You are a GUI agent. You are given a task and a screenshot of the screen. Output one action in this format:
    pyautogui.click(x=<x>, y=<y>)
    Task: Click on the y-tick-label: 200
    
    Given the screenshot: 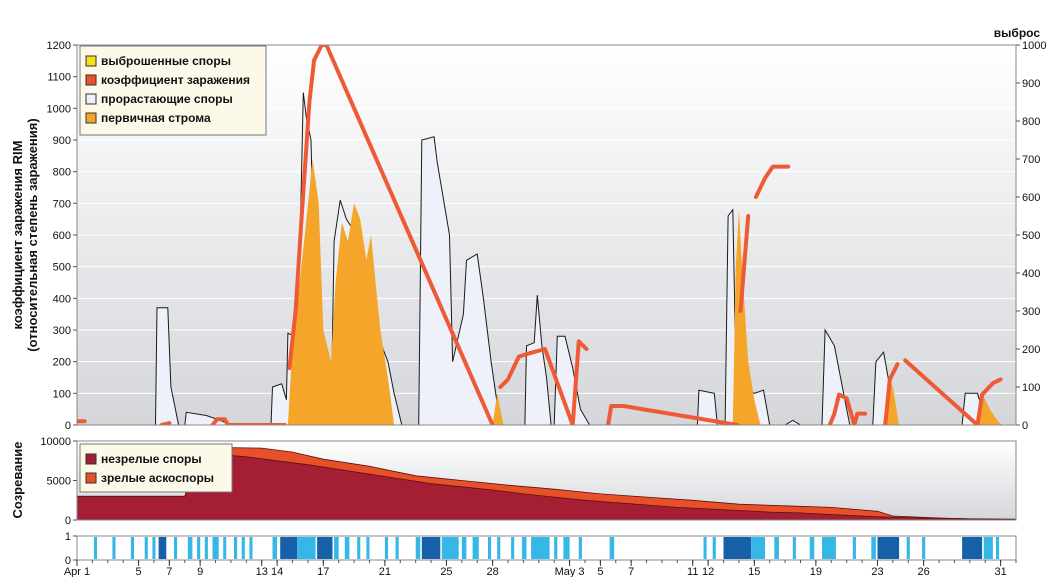 What is the action you would take?
    pyautogui.click(x=62, y=363)
    